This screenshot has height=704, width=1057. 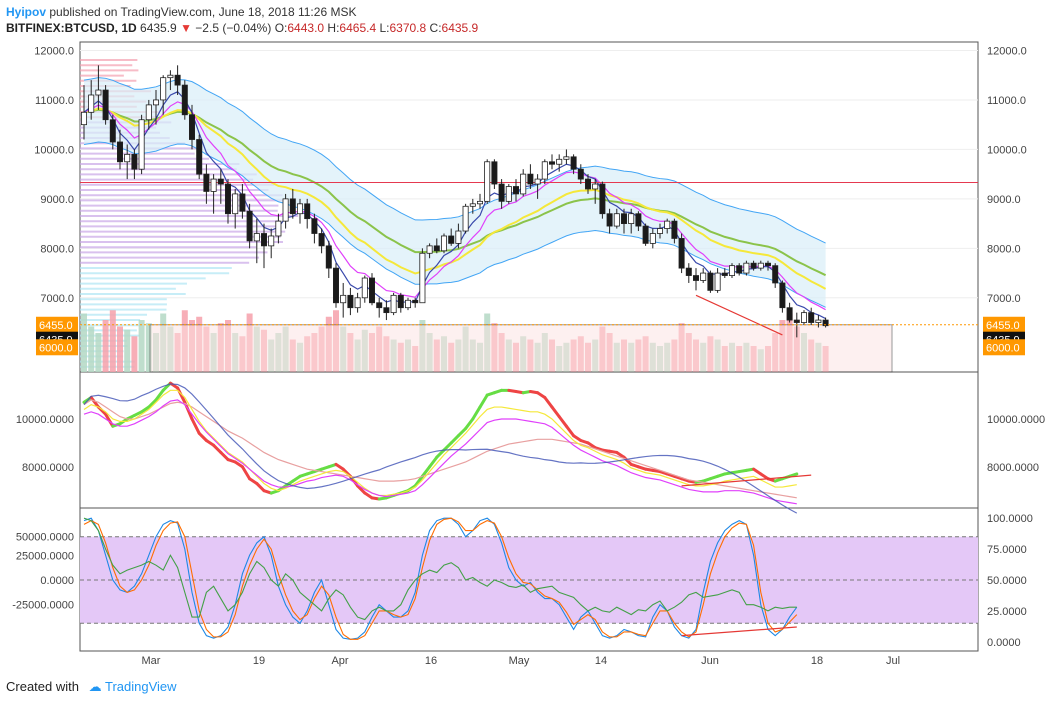 What do you see at coordinates (1004, 643) in the screenshot?
I see `osc2-tick-right: 0.0000` at bounding box center [1004, 643].